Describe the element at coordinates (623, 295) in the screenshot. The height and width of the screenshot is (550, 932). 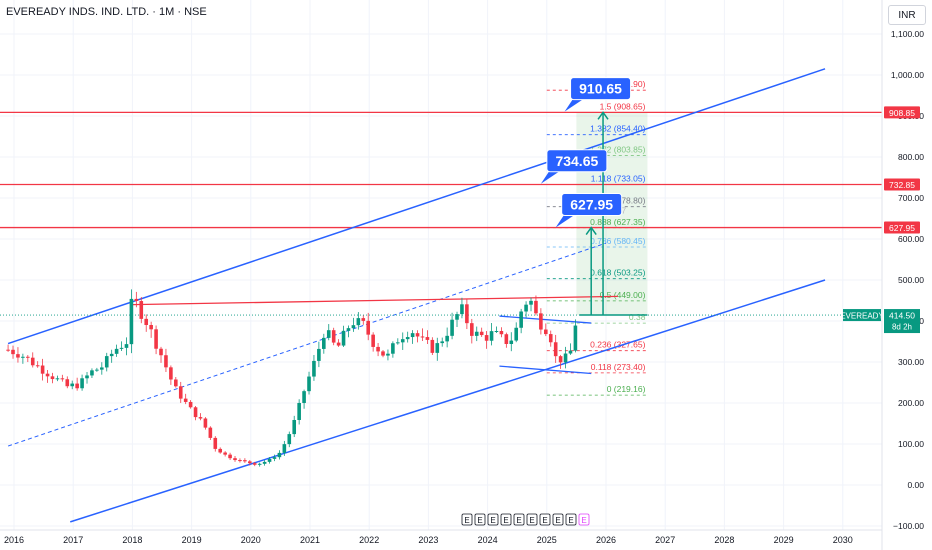
I see `fib-level-label: 0.5 (449.00)` at that location.